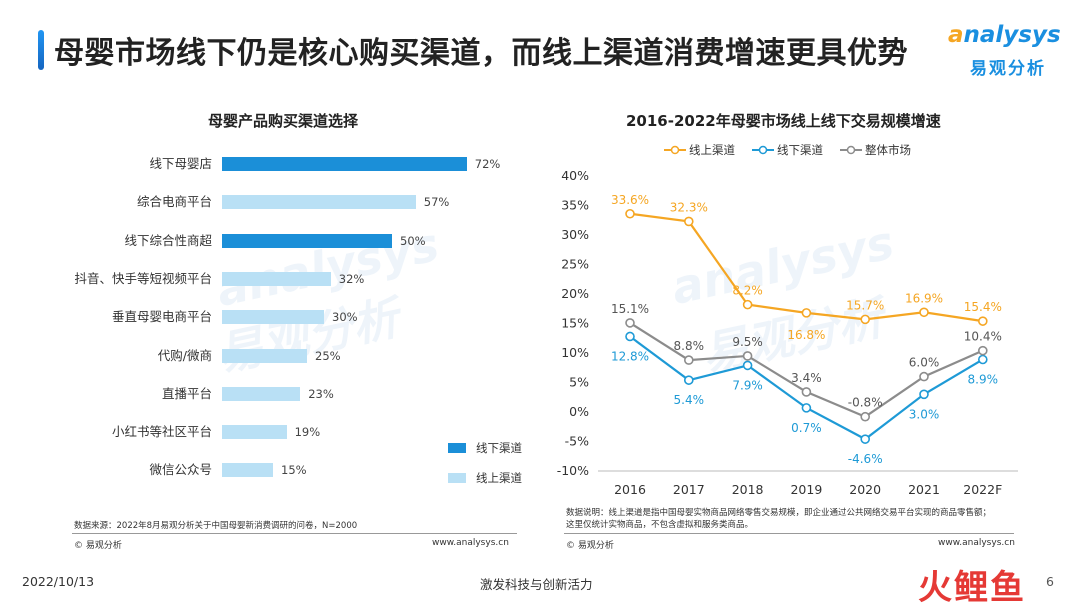  What do you see at coordinates (540, 432) in the screenshot?
I see `bar-row: 小红书等社区平台 19%` at bounding box center [540, 432].